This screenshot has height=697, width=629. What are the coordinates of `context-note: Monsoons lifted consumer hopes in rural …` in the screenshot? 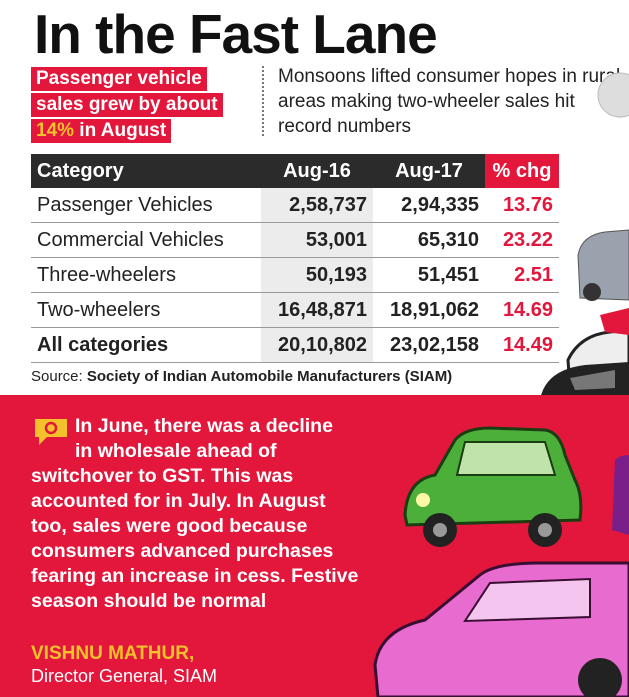 It's located at (449, 101).